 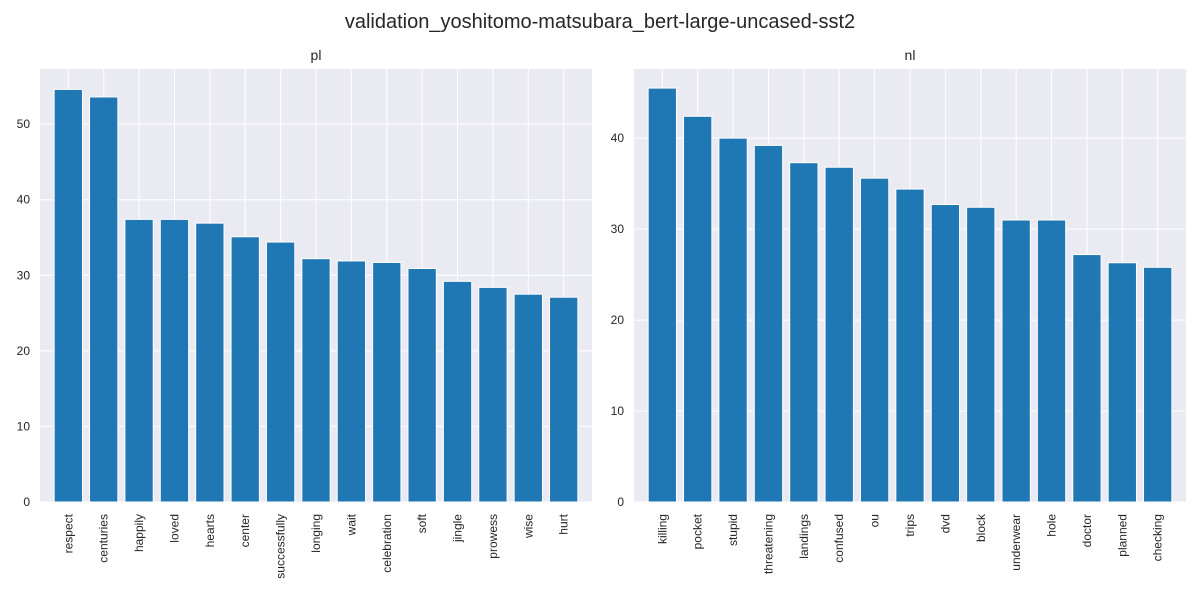 I want to click on x-tick-label: block, so click(x=981, y=527).